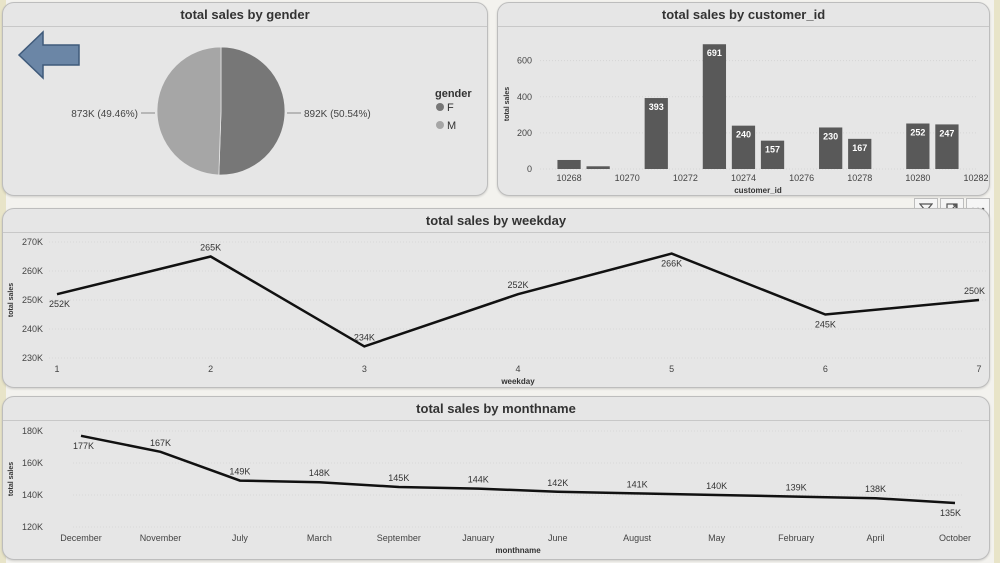 Image resolution: width=1000 pixels, height=563 pixels. I want to click on gender-pie-svg: 892K (50.54%) 873K (49.46%) gender FM, so click(271, 111).